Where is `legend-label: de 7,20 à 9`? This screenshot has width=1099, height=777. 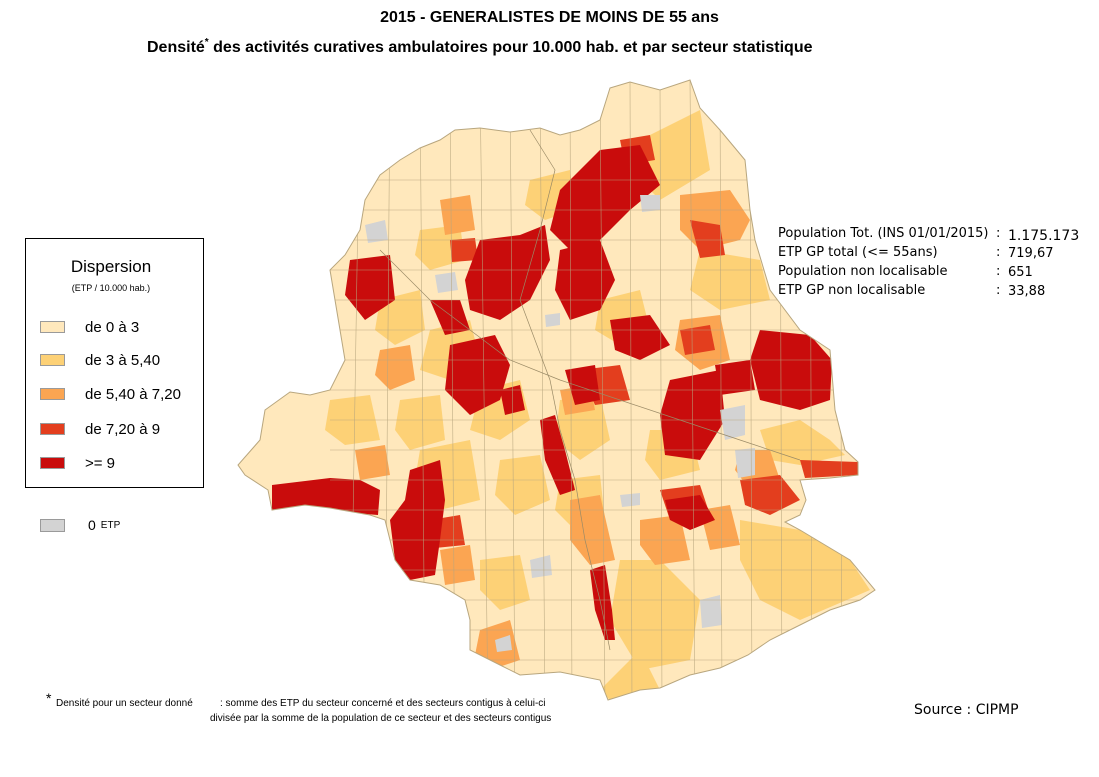
legend-label: de 7,20 à 9 is located at coordinates (123, 429).